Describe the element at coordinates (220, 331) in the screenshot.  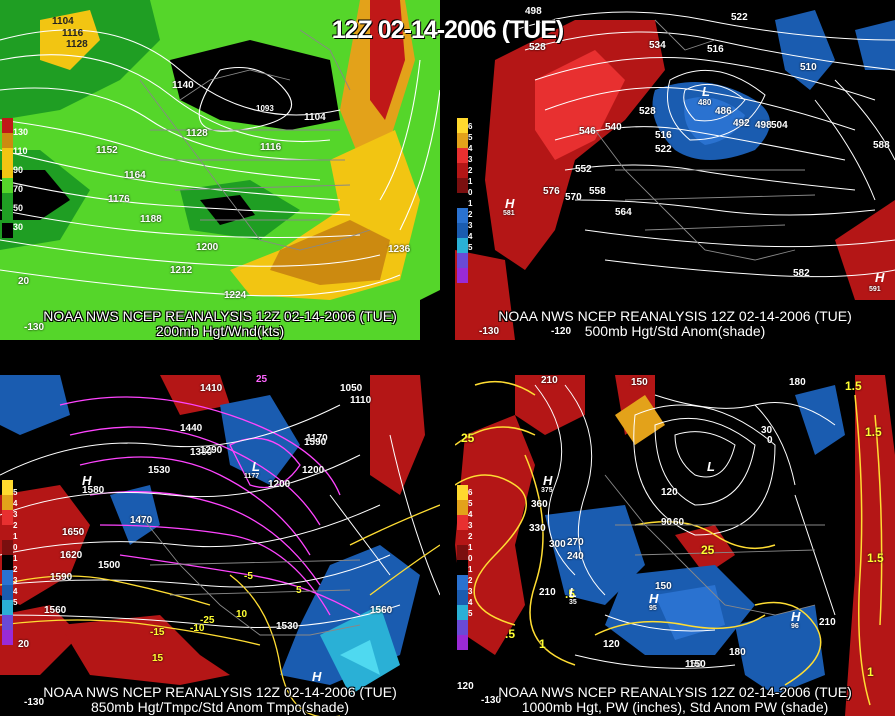
I see `panel-caption-field: 200mb Hgt/Wnd(kts)` at that location.